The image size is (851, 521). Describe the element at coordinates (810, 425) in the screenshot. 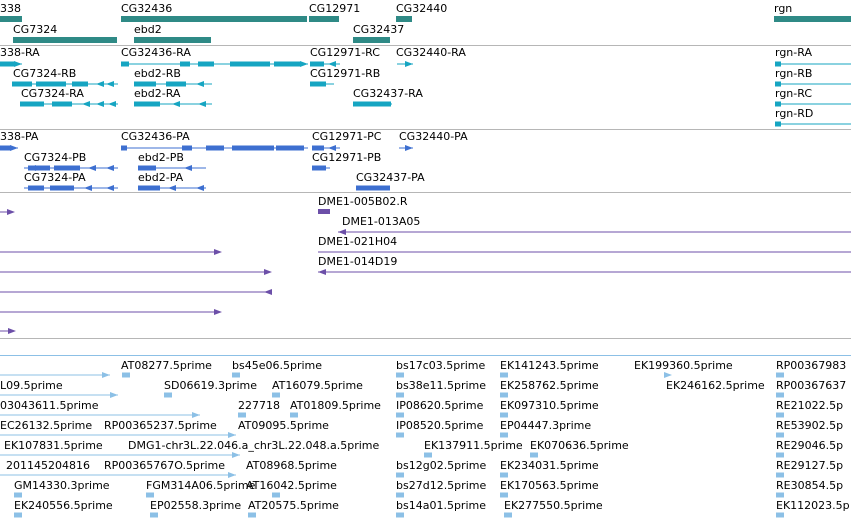

I see `est-label: RE53902.5p` at that location.